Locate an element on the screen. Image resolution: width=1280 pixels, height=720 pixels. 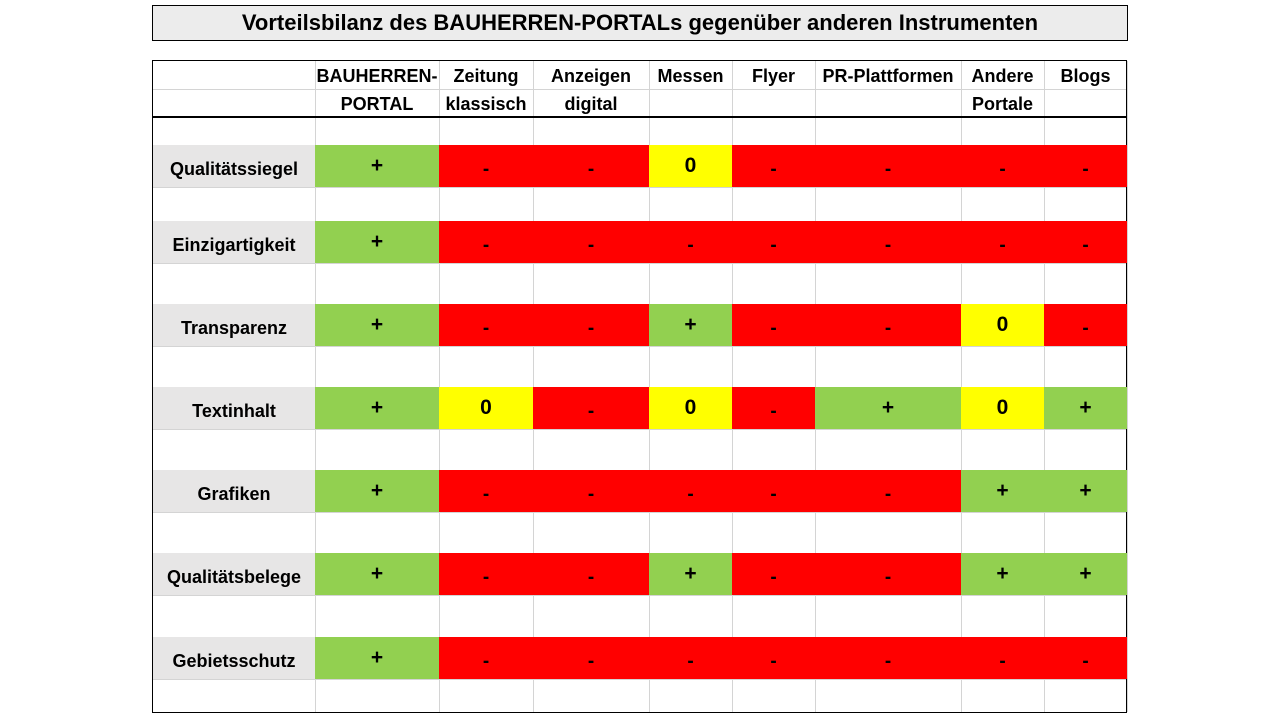
column-header: Andere Portale is located at coordinates (1002, 90).